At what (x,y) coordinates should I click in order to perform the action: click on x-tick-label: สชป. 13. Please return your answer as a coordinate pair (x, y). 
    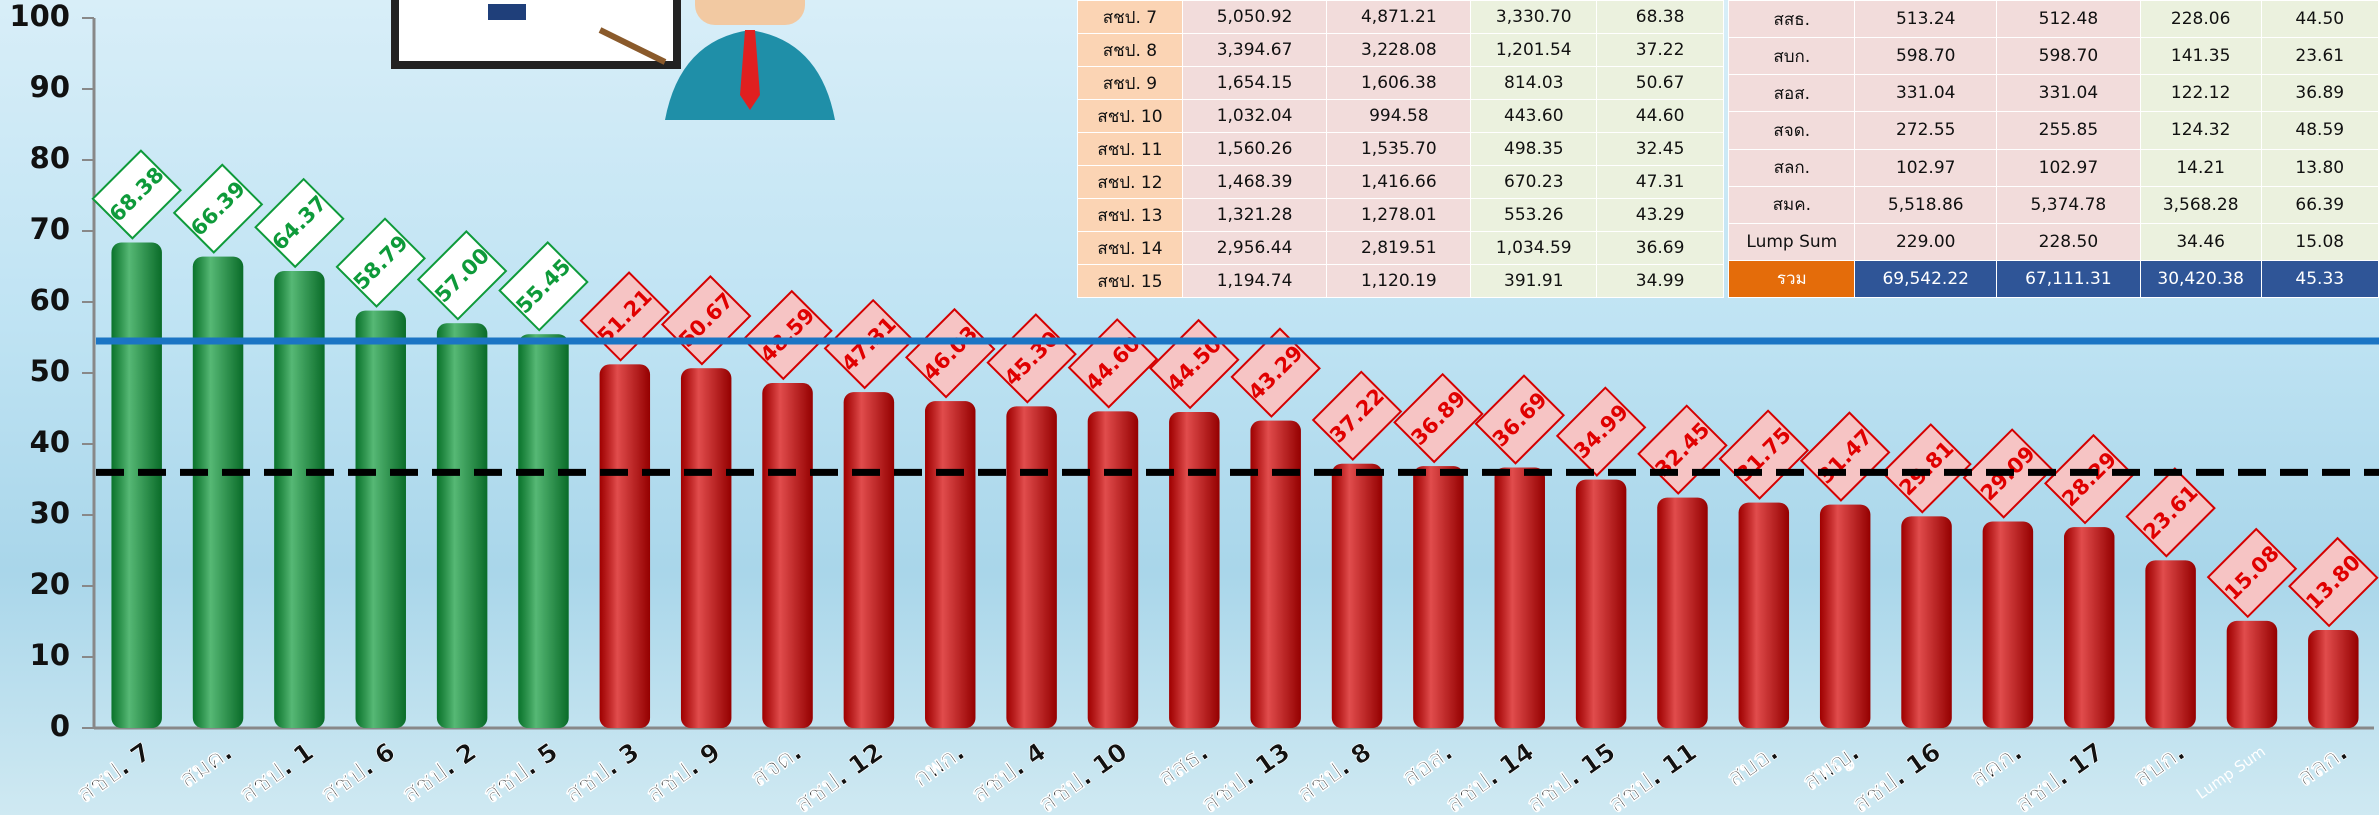
    Looking at the image, I should click on (1245, 776).